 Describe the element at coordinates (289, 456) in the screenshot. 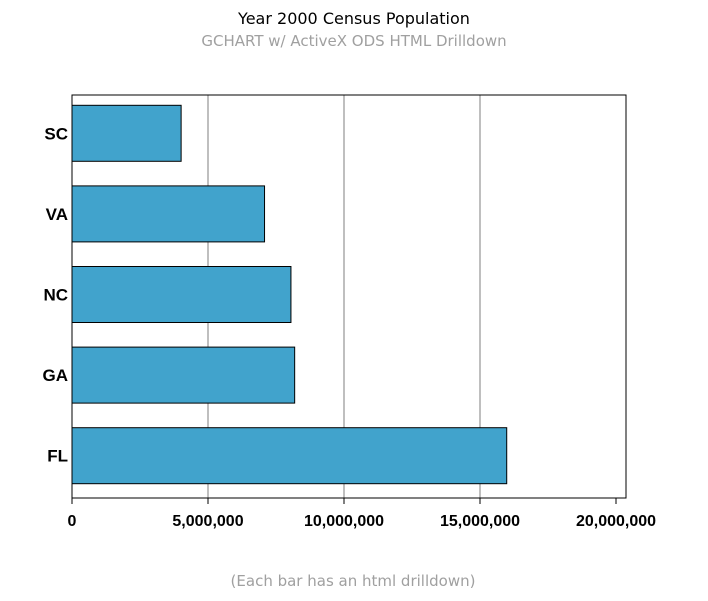

I see `bar-fl` at that location.